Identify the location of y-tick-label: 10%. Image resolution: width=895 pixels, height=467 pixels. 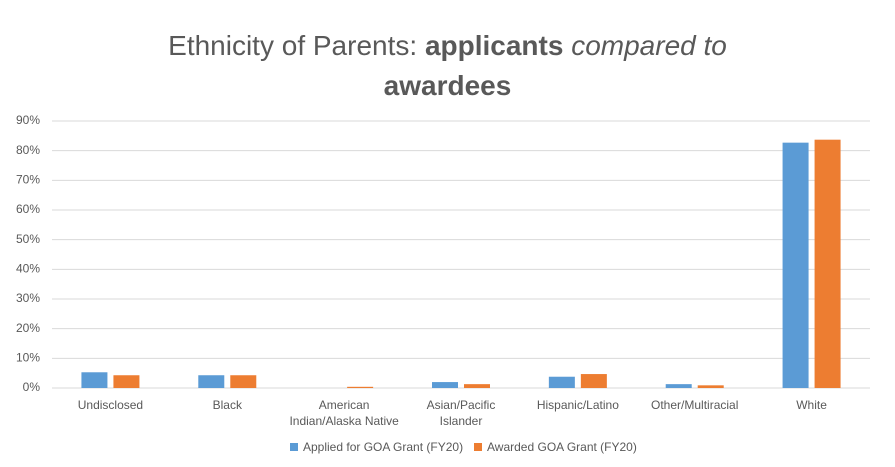
(28, 358).